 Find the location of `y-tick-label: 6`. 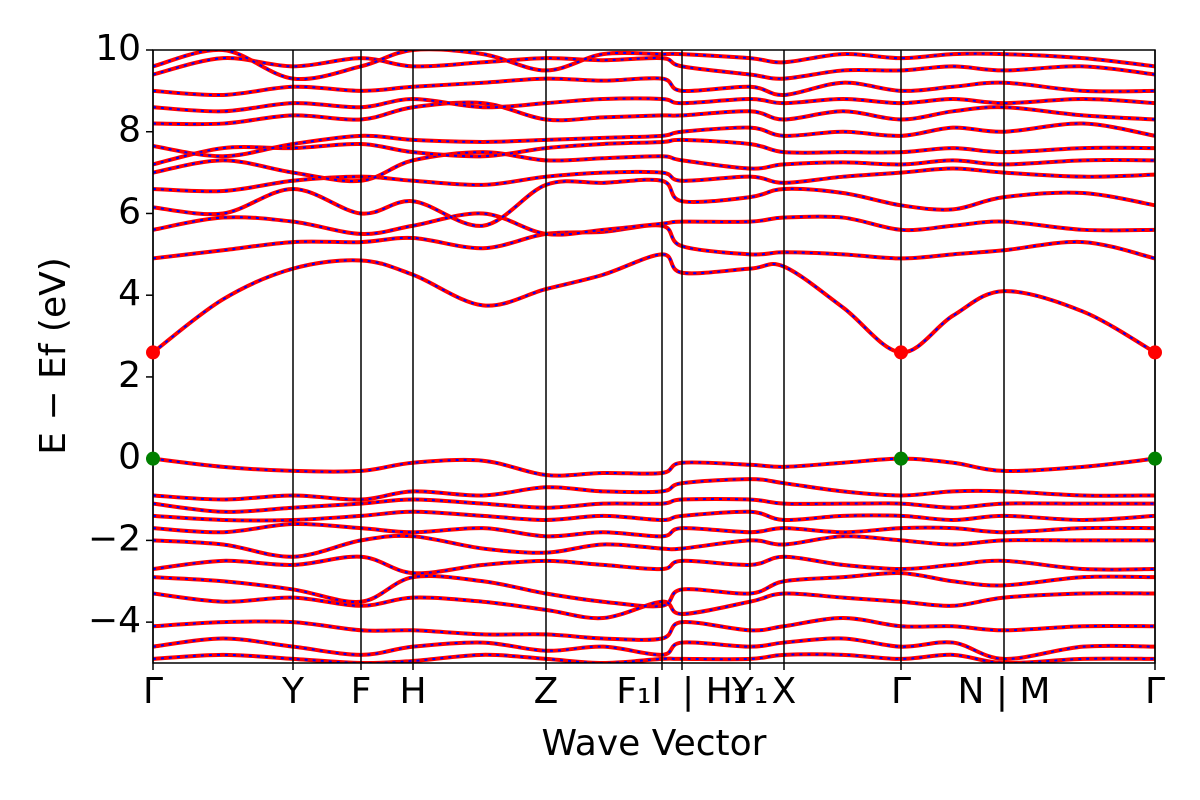

y-tick-label: 6 is located at coordinates (129, 211).